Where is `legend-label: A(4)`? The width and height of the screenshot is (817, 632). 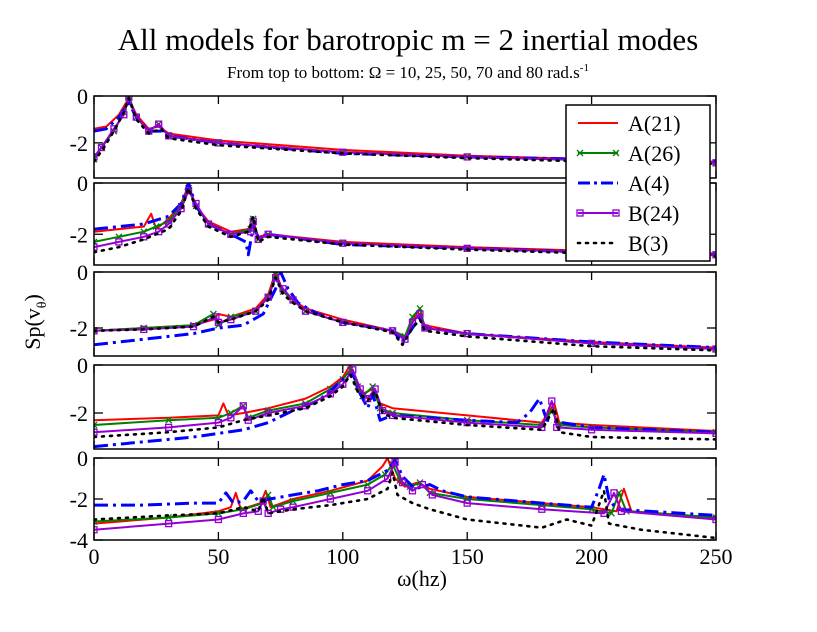 legend-label: A(4) is located at coordinates (649, 183).